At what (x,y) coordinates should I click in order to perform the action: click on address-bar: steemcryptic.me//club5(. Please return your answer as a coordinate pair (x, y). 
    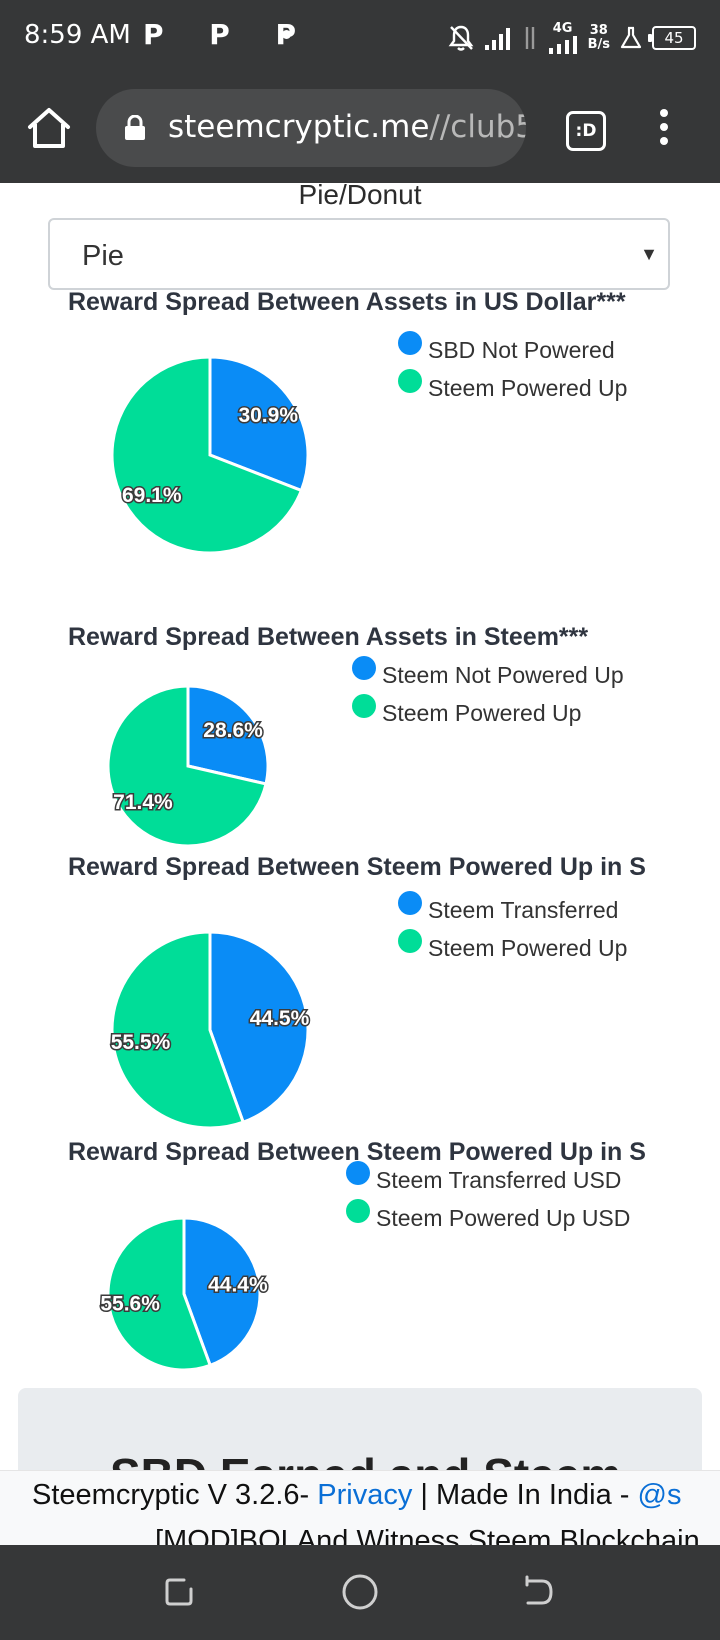
    Looking at the image, I should click on (311, 128).